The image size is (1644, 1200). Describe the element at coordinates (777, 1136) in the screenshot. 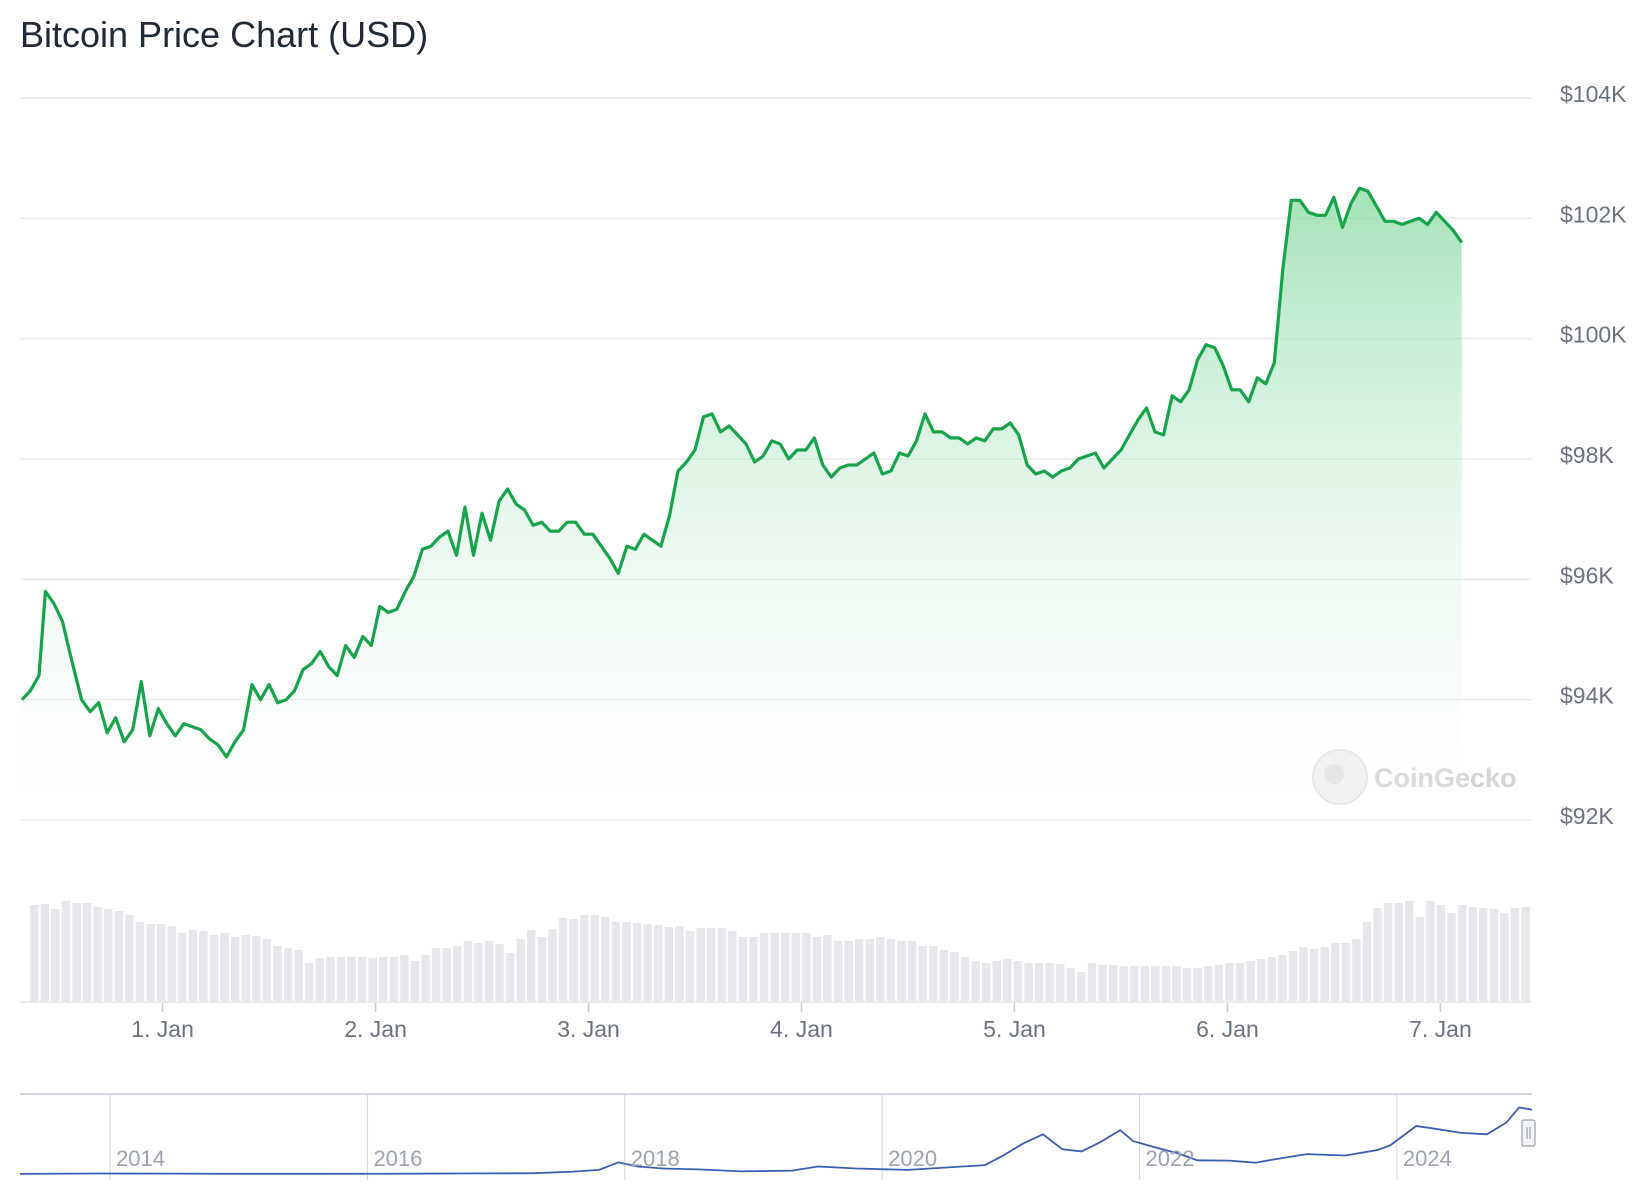

I see `navigator: 2014 2016 2018 2020 2022 2024` at that location.